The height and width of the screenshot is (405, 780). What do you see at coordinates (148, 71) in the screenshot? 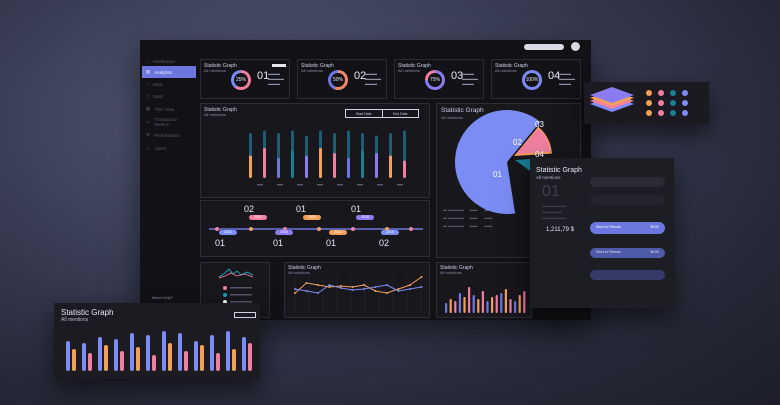
I see `chart-icon: ▥` at bounding box center [148, 71].